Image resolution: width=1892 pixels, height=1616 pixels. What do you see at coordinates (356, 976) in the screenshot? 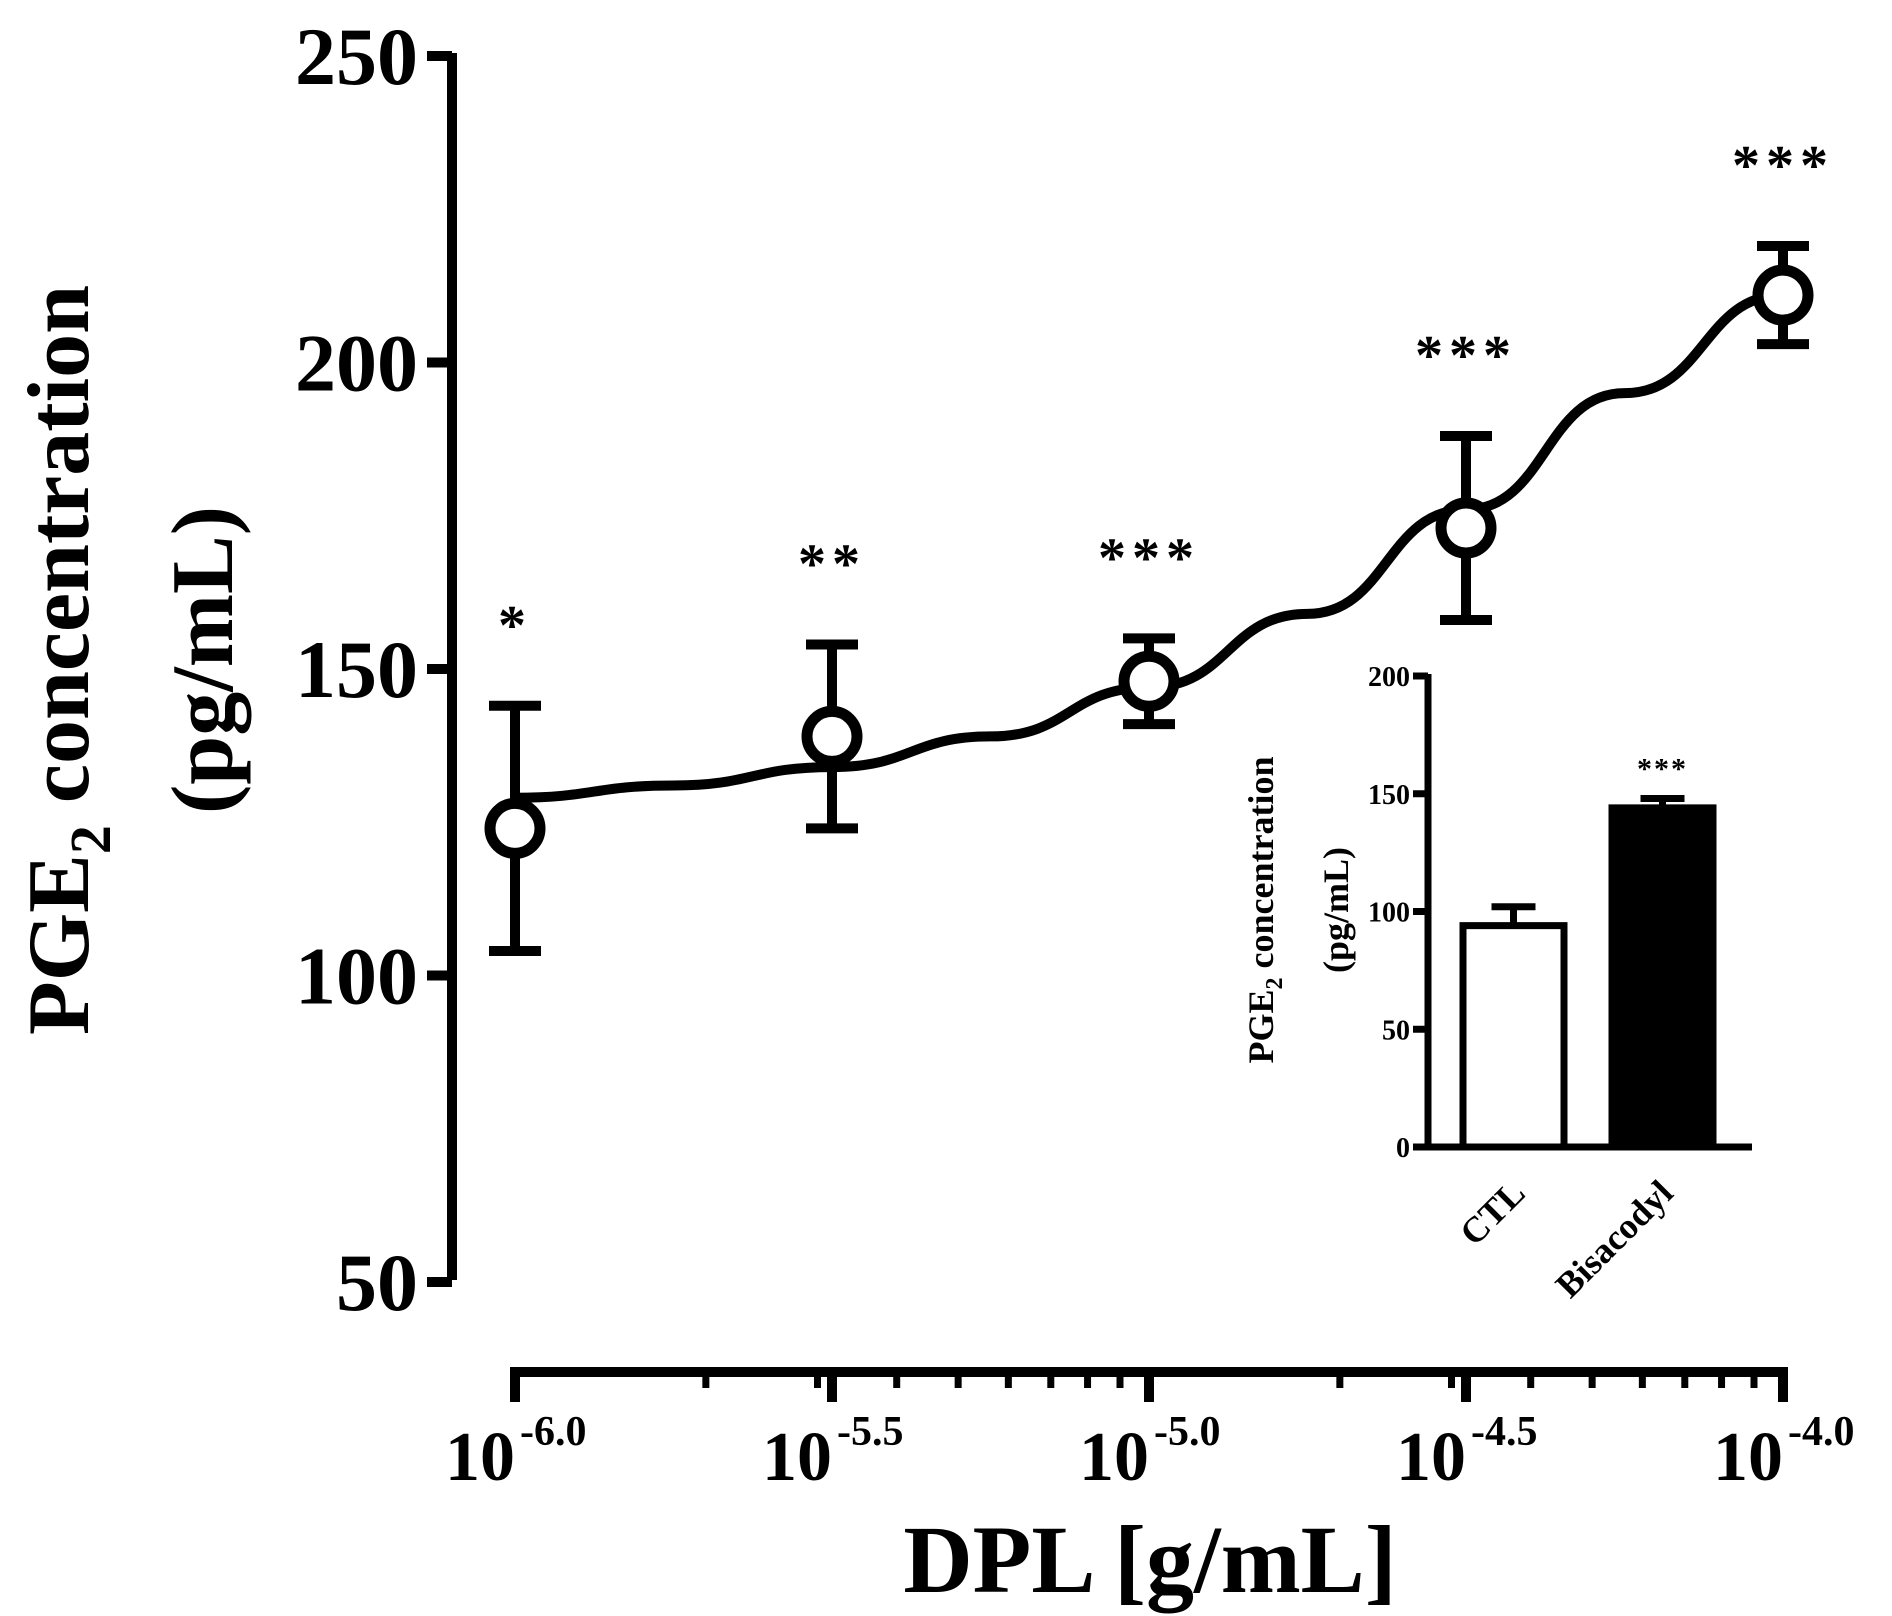
I see `main-y-tick-label-1: 100` at bounding box center [356, 976].